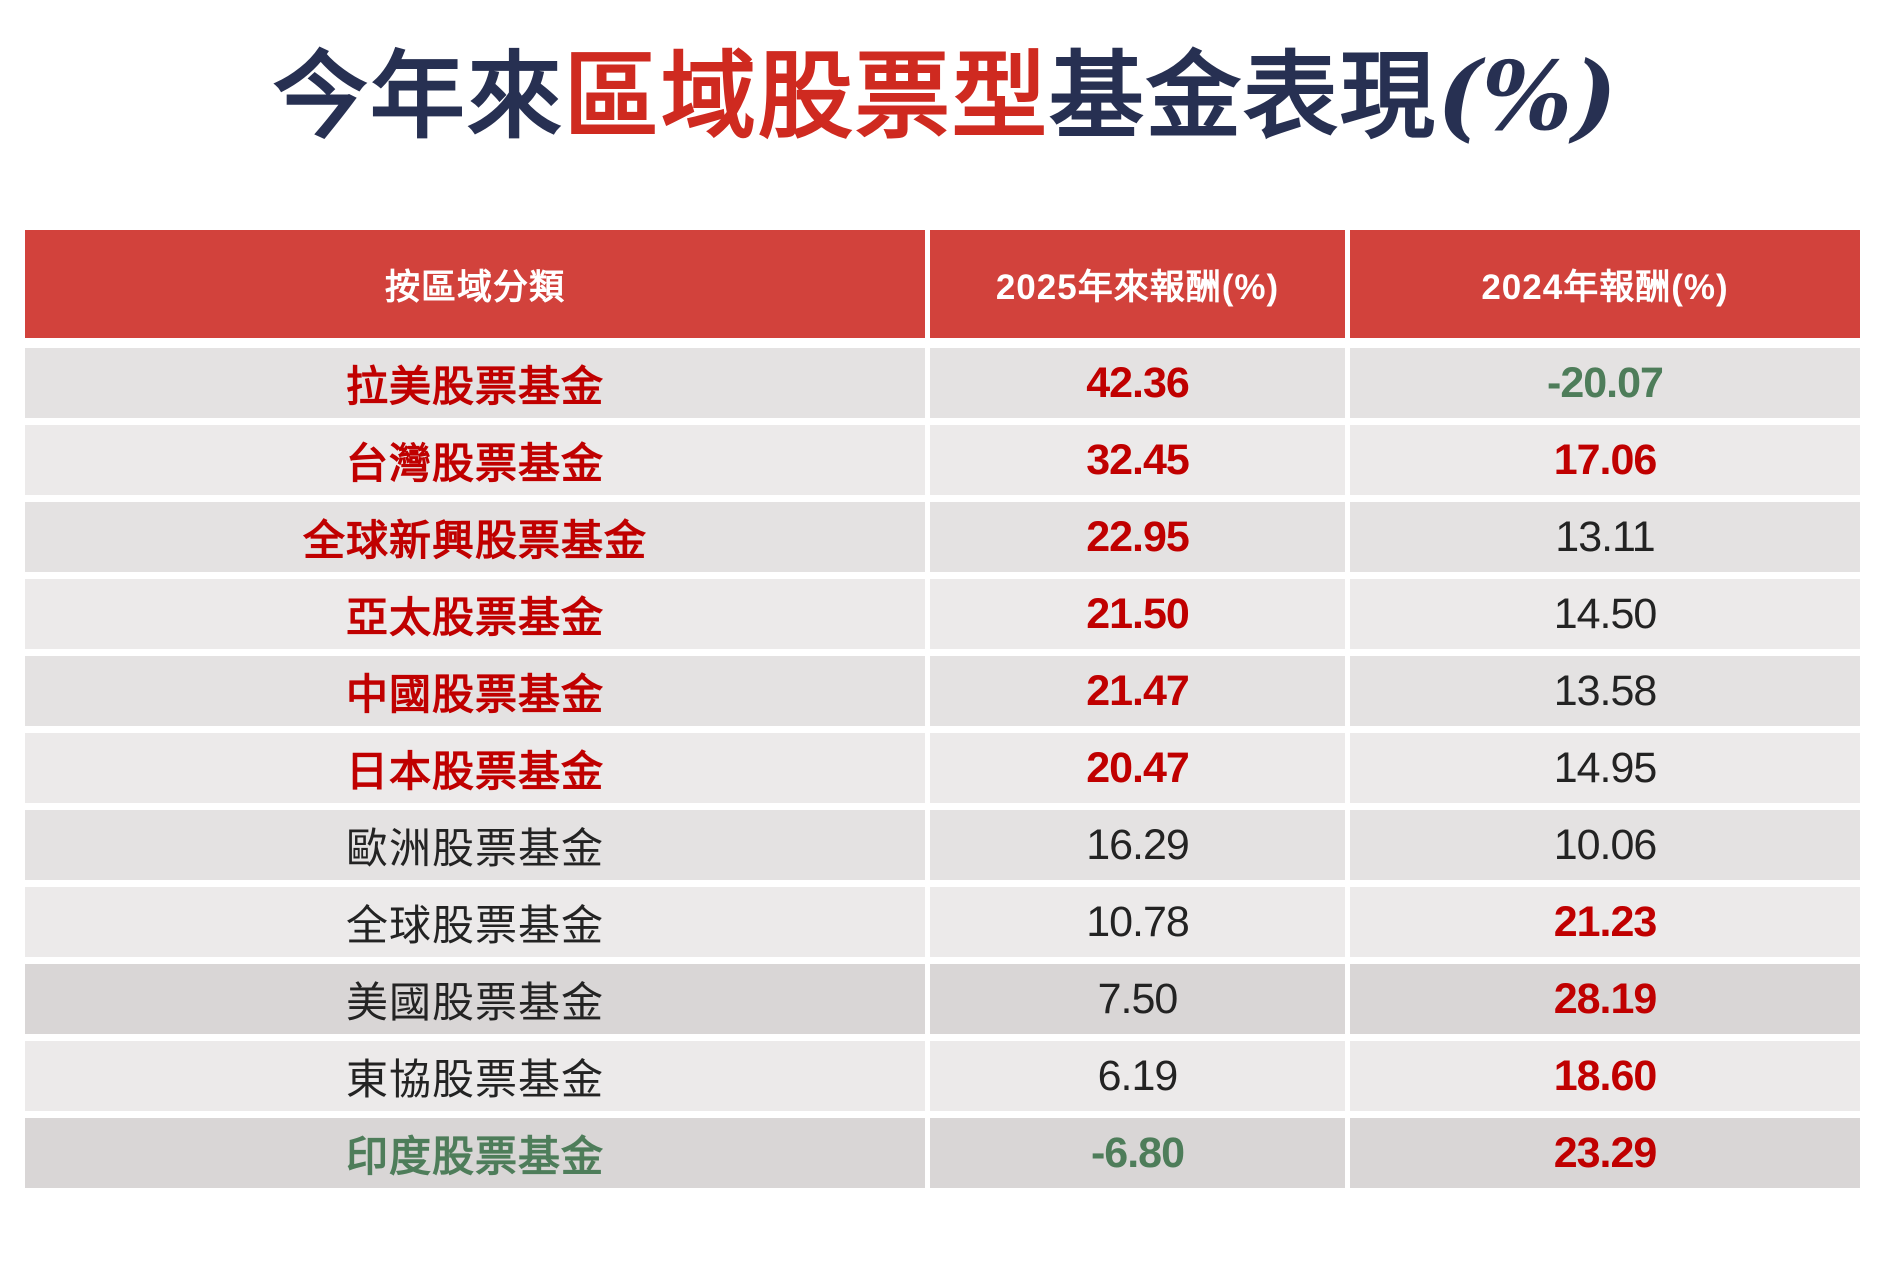  I want to click on table-row: 歐洲股票基金 16.29 10.06, so click(942, 845).